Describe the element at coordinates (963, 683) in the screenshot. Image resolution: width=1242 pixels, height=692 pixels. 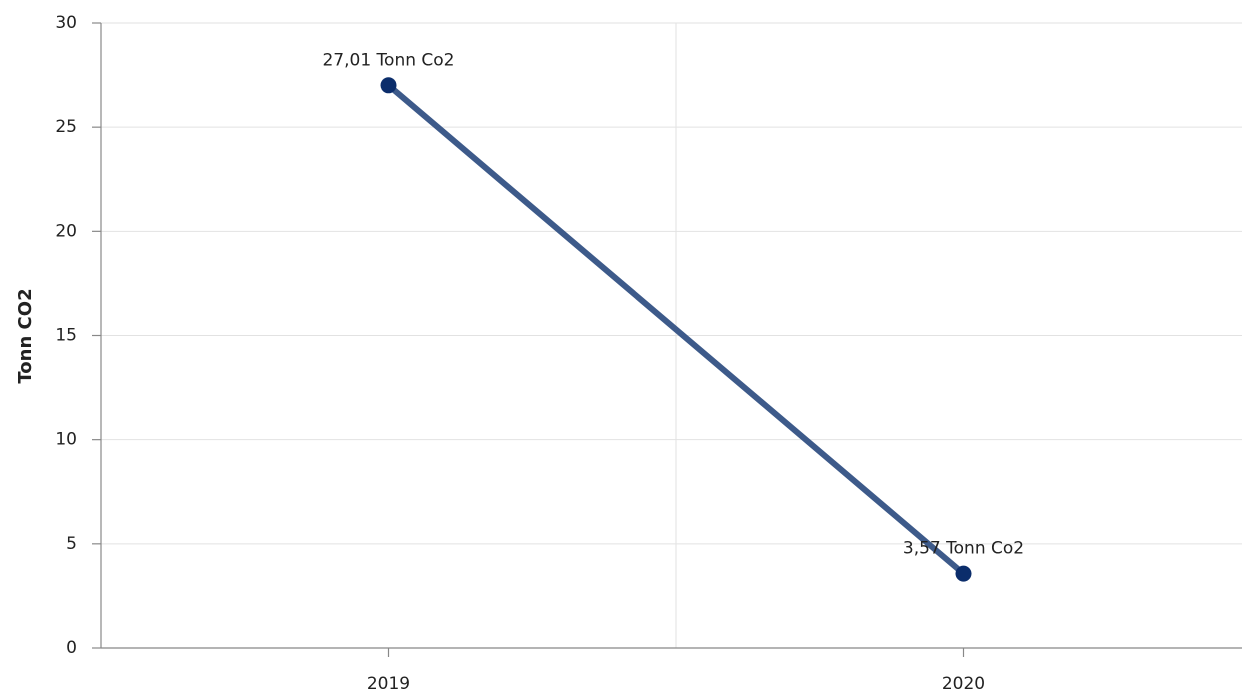
I see `x-tick-label: 2020` at that location.